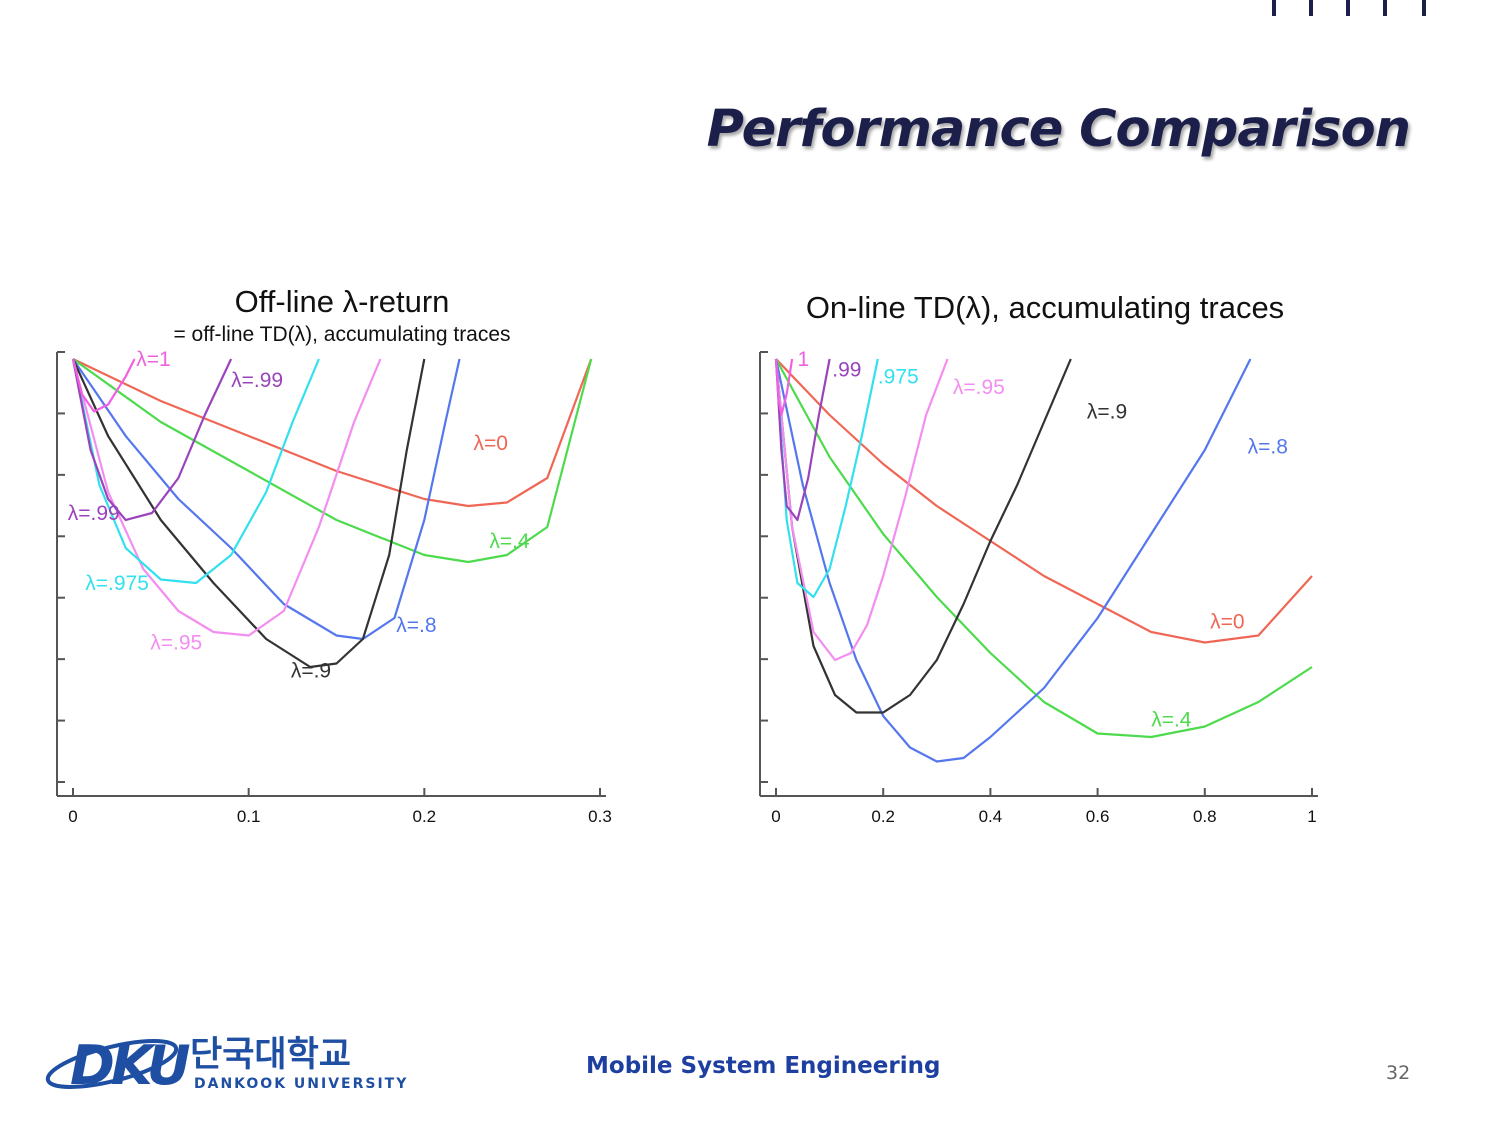 The height and width of the screenshot is (1125, 1500). Describe the element at coordinates (898, 377) in the screenshot. I see `curve-label: .975` at that location.